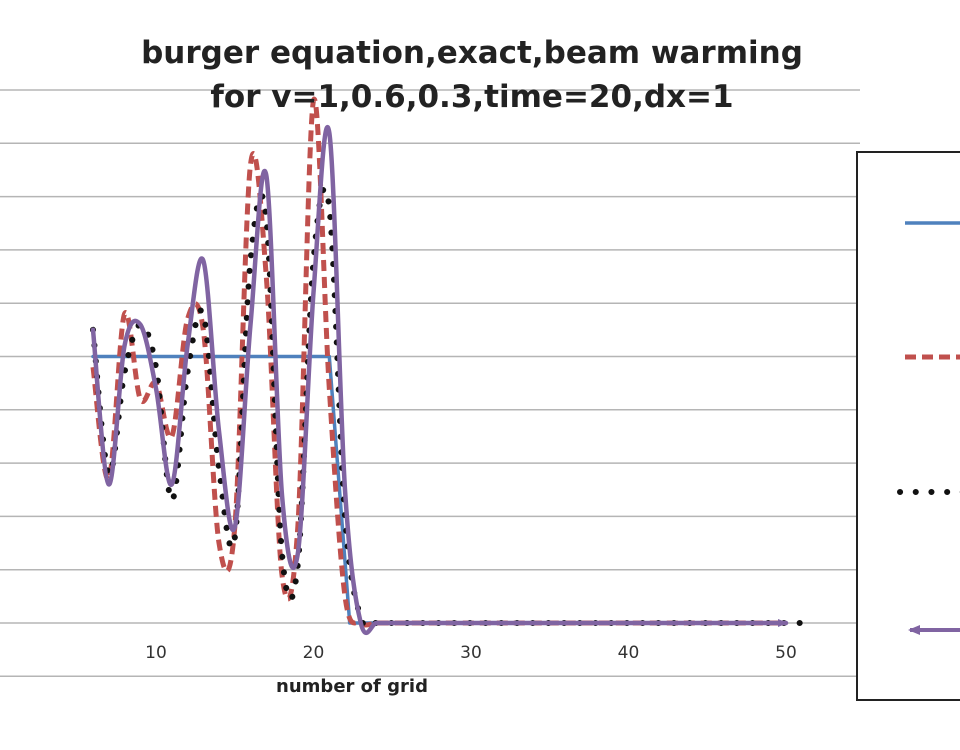 This screenshot has height=750, width=960. What do you see at coordinates (472, 53) in the screenshot?
I see `chart-title: burger equation,exact,beam warming` at bounding box center [472, 53].